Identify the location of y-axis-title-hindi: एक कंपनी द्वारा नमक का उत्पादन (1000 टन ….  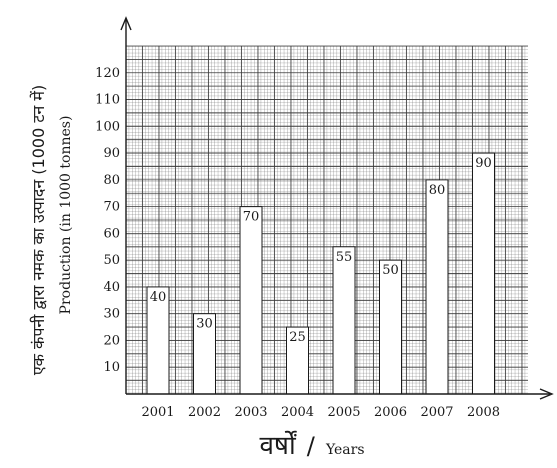
(38, 230).